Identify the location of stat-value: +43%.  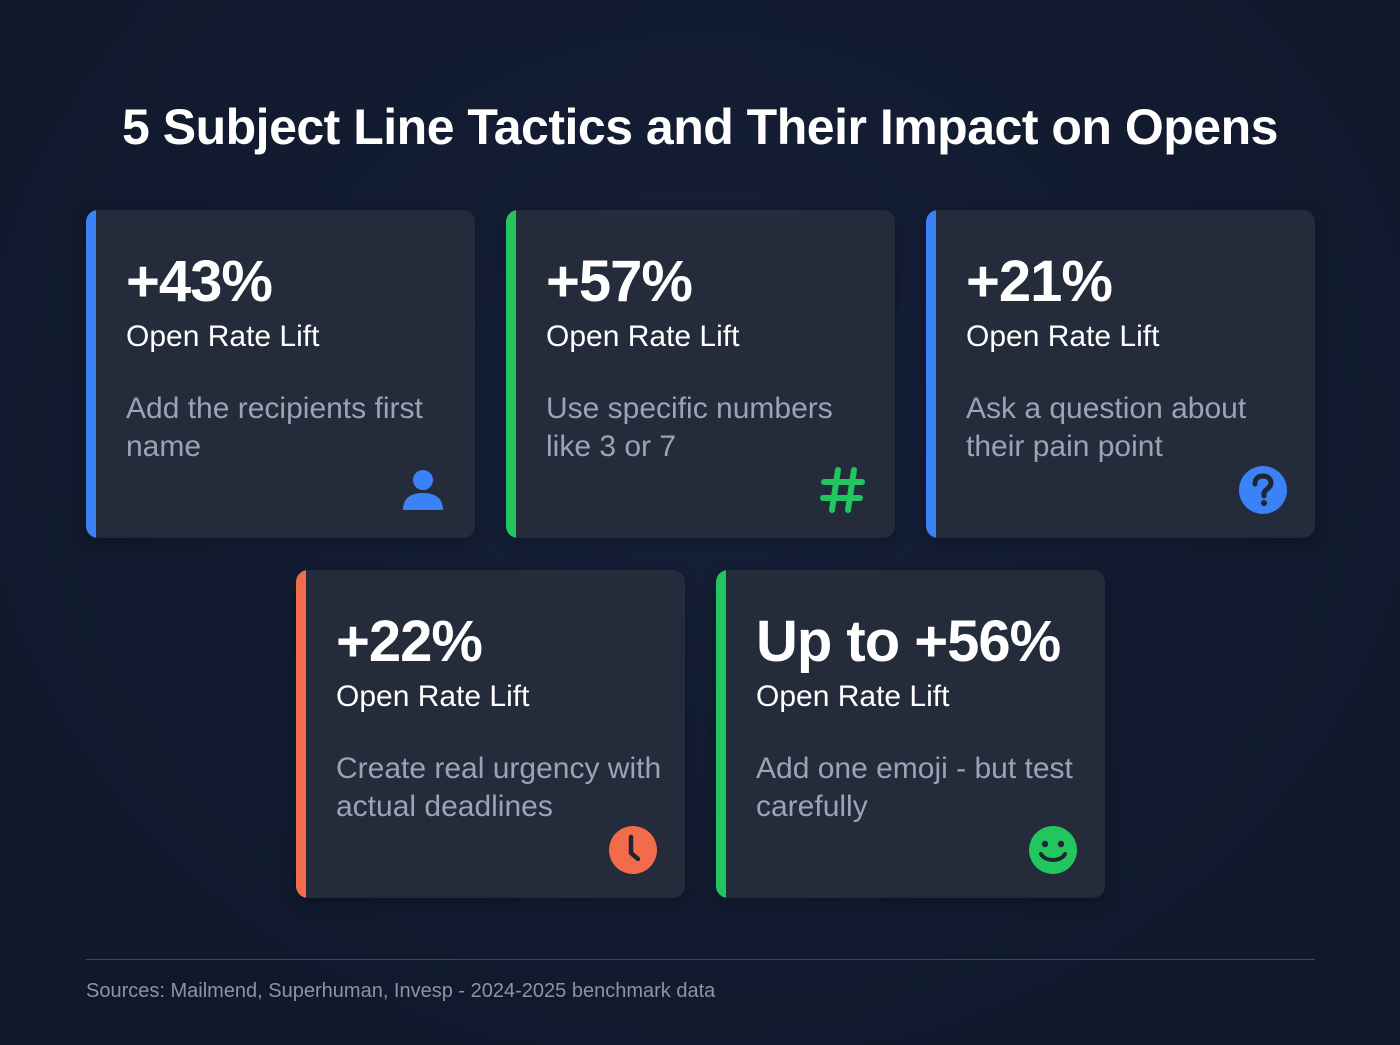
(199, 281).